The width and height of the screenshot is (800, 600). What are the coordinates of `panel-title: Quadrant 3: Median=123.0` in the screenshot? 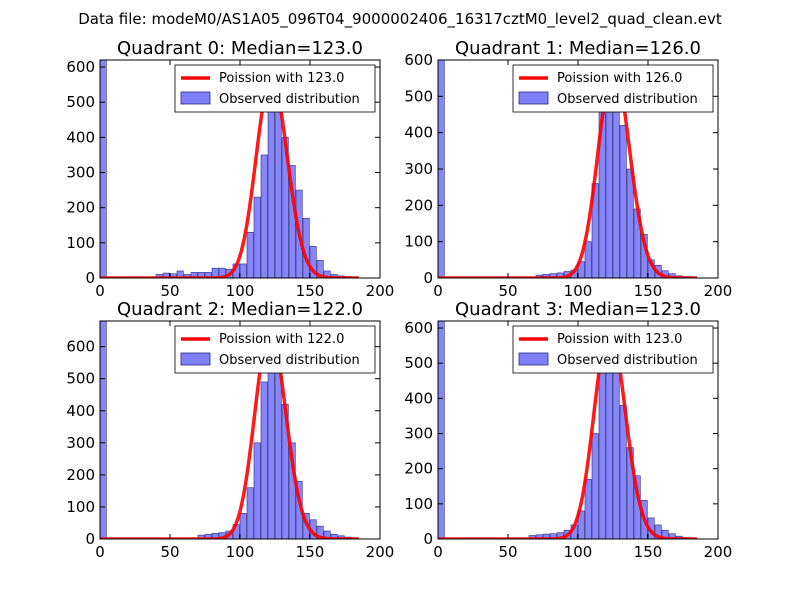 It's located at (578, 309).